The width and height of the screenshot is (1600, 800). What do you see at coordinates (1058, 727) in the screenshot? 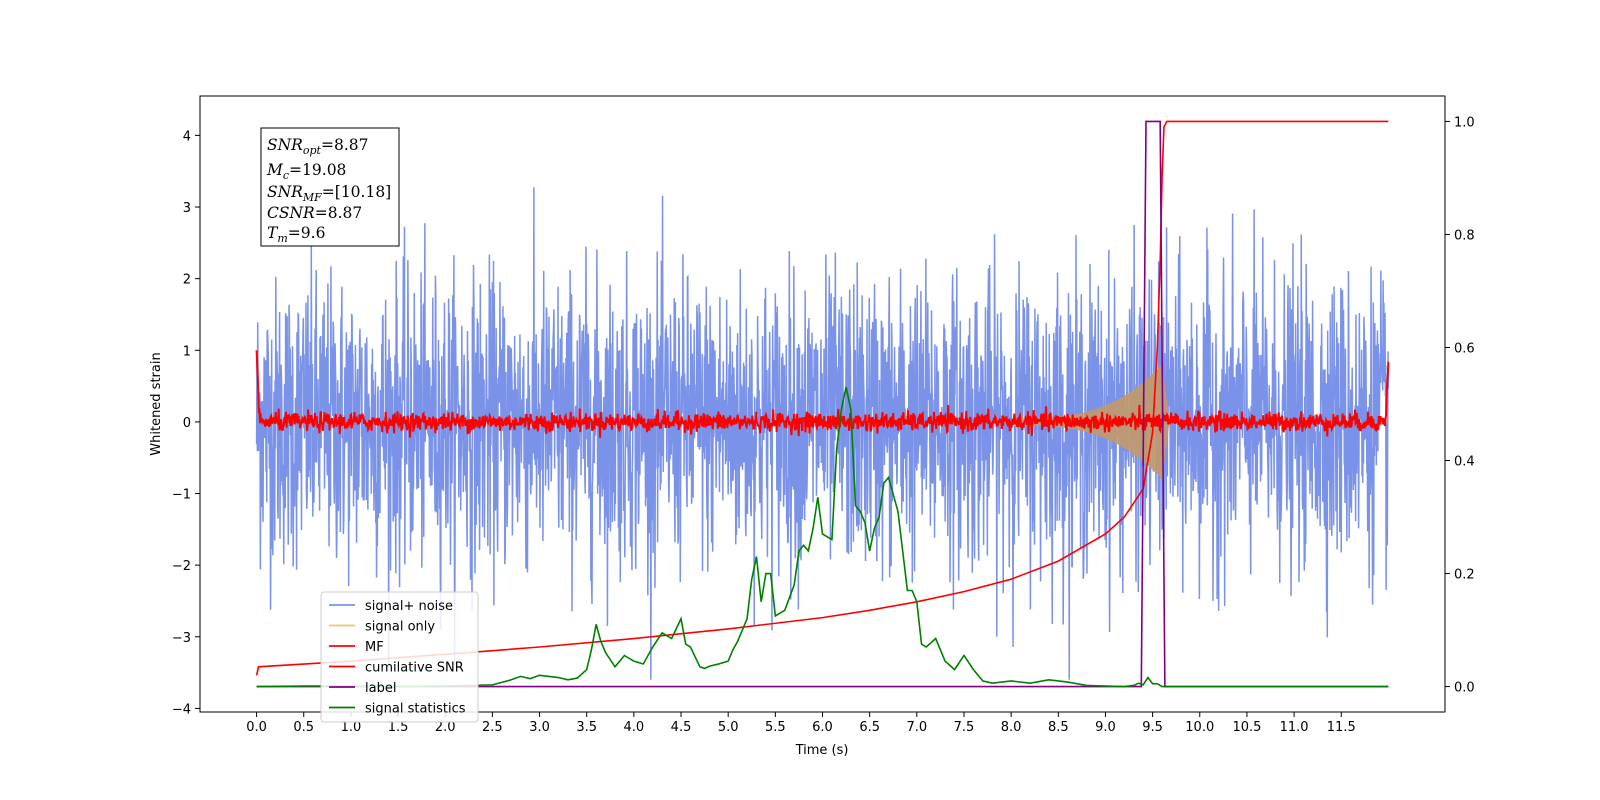
I see `x-tick-label: 8.5` at bounding box center [1058, 727].